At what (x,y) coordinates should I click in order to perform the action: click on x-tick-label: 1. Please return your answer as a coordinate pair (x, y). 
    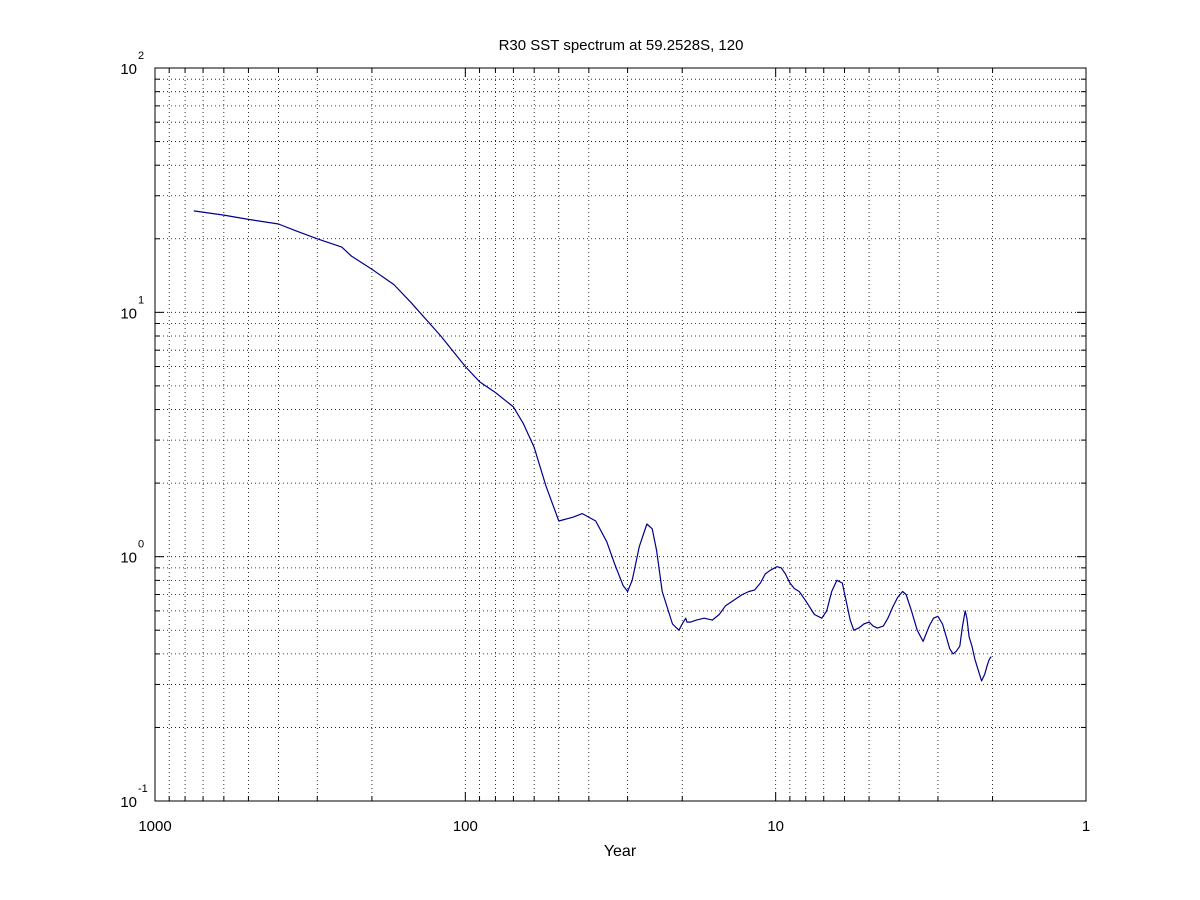
    Looking at the image, I should click on (1086, 826).